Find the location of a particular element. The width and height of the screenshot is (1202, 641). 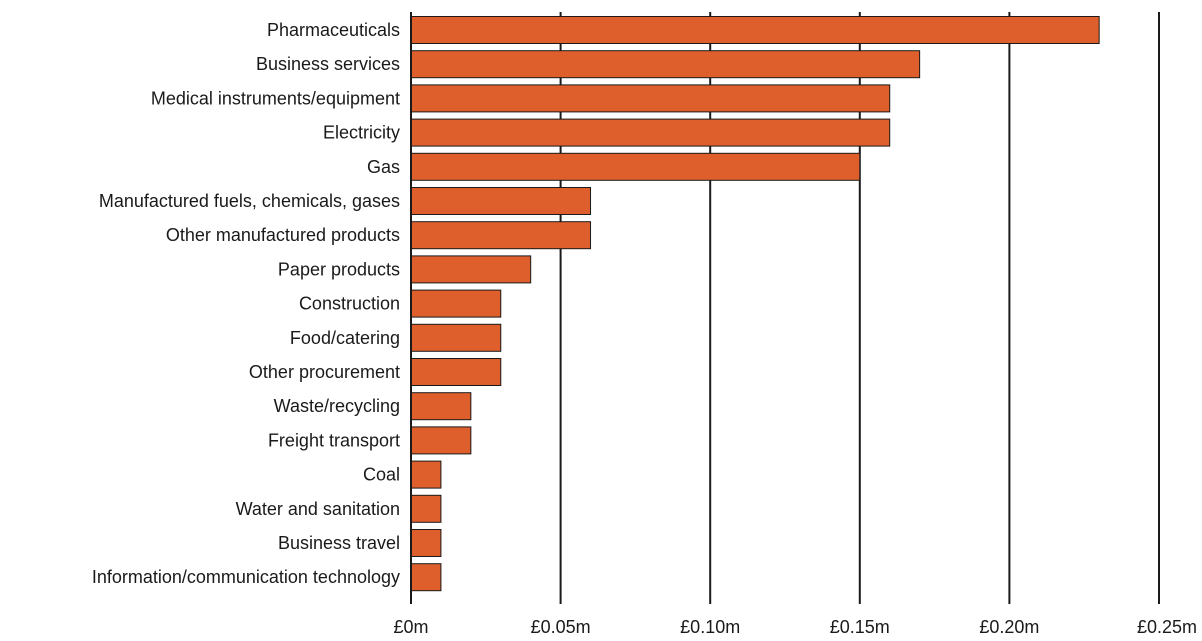

category-label-food-catering: Food/catering is located at coordinates (345, 338).